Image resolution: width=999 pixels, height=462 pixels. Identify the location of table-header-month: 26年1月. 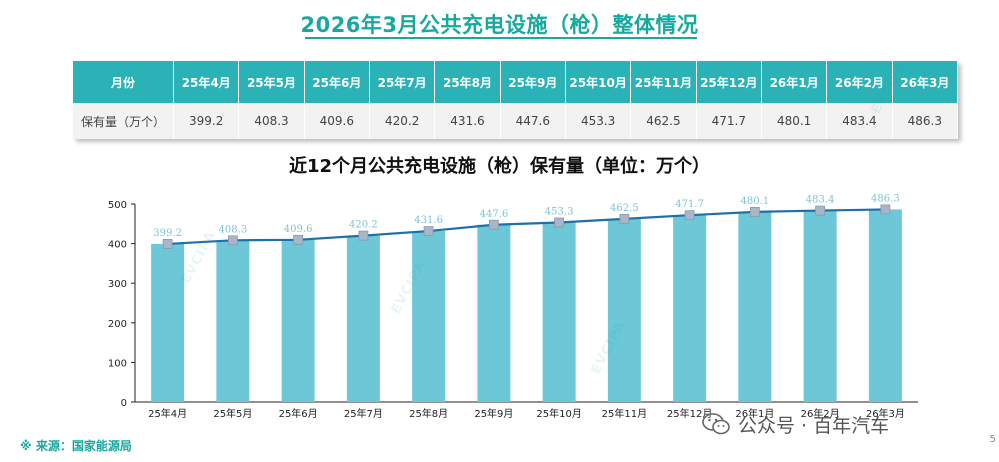
(794, 82).